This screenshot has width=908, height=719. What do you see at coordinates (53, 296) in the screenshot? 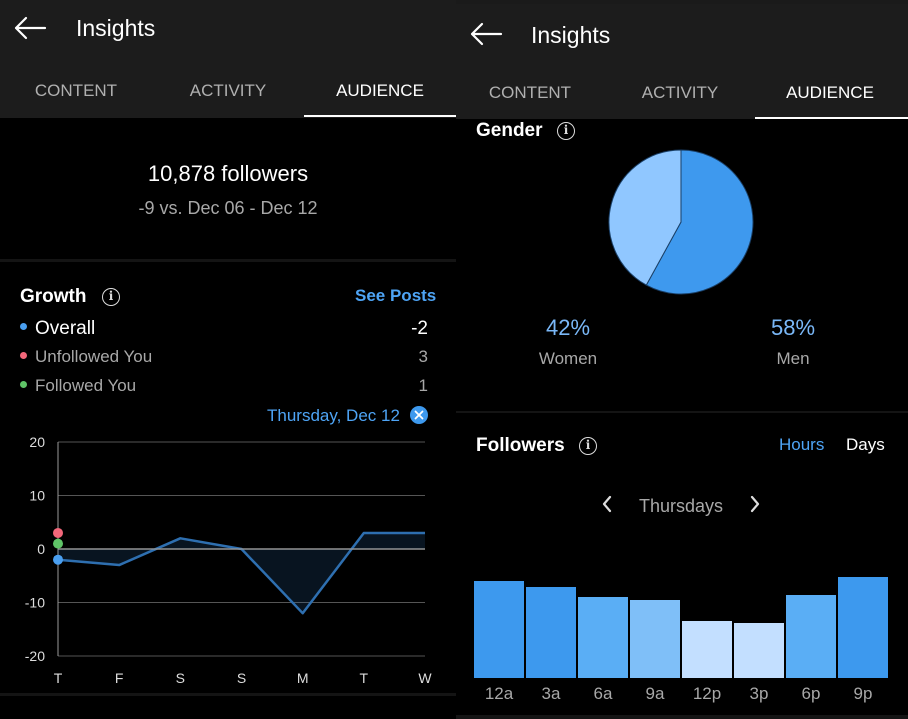
I see `growth-title: Growth` at bounding box center [53, 296].